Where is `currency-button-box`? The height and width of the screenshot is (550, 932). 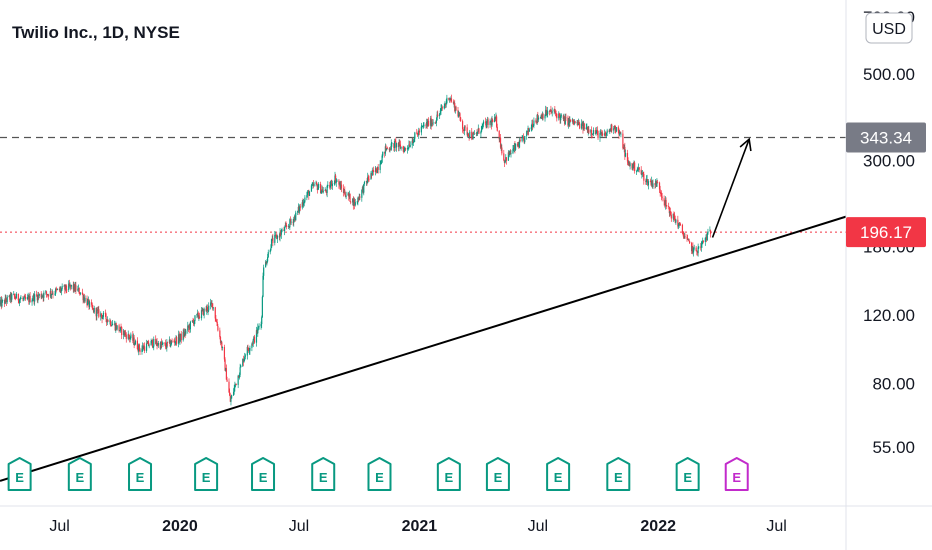
currency-button-box is located at coordinates (889, 28).